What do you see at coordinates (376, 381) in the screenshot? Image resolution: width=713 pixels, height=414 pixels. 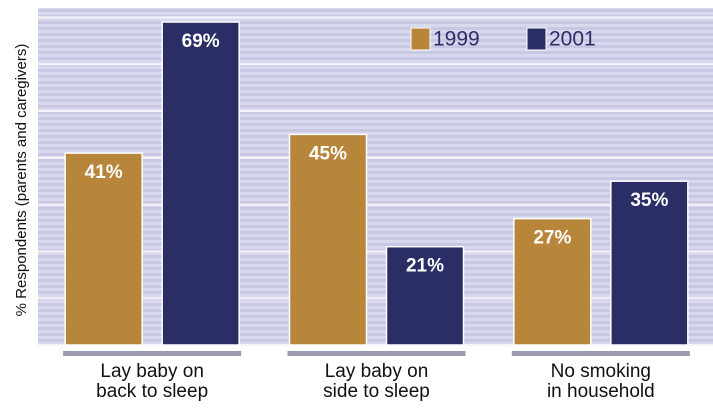 I see `x-tick-label: Lay baby on side to sleep` at bounding box center [376, 381].